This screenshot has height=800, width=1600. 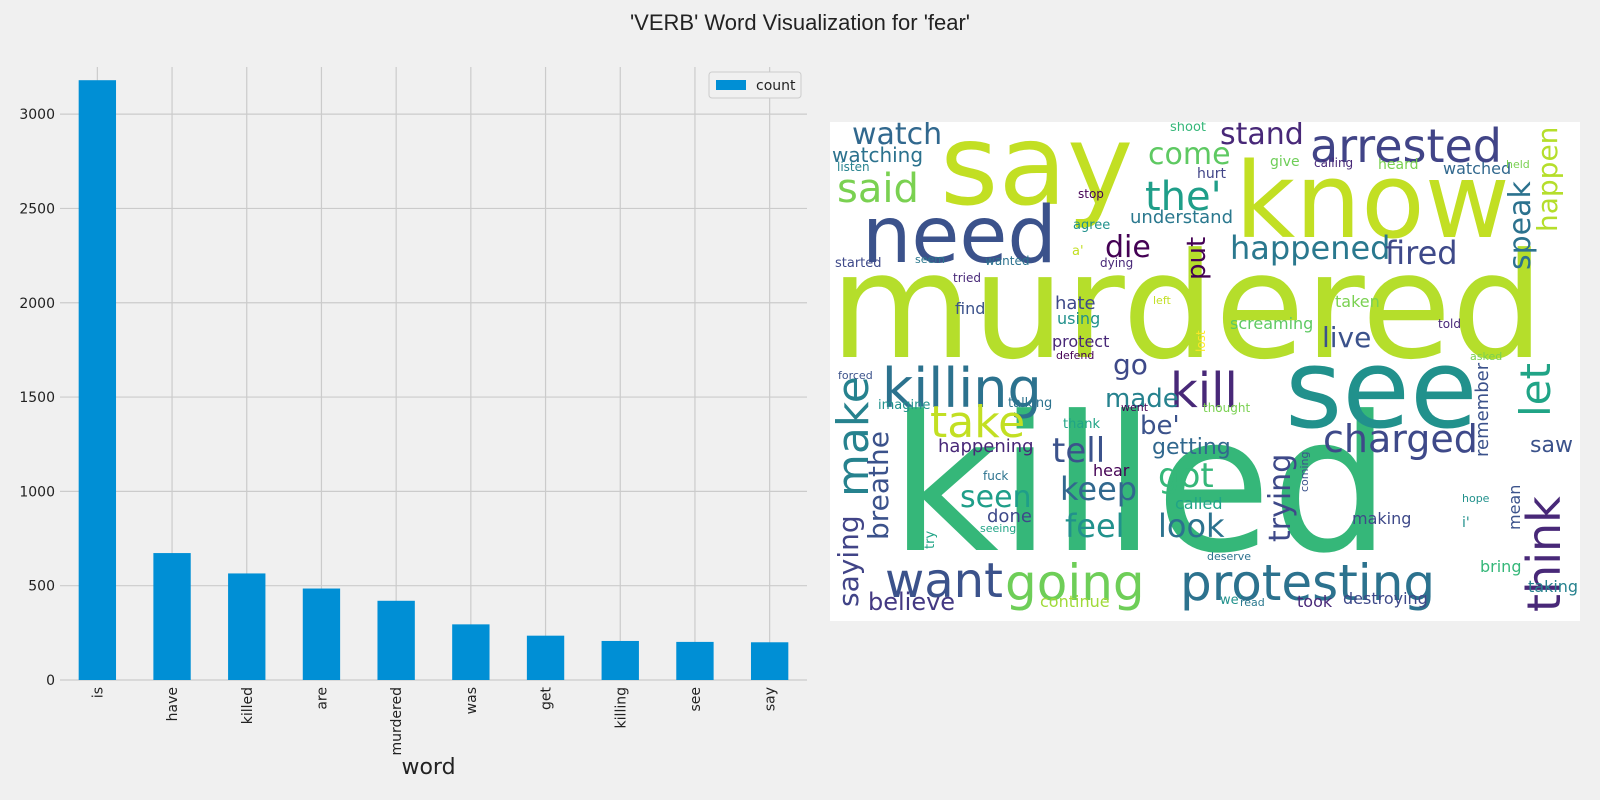 I want to click on cloud-word-mean: mean, so click(x=1514, y=507).